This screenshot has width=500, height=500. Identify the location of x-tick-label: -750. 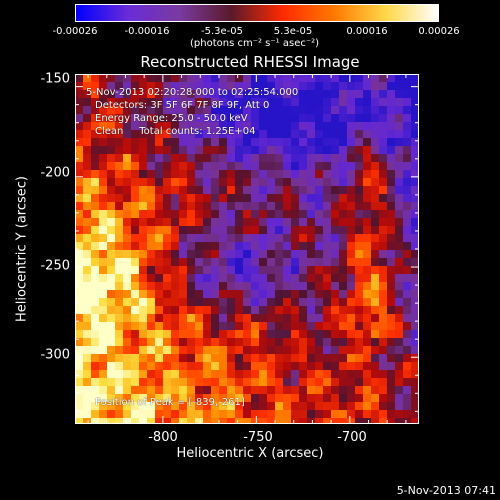
(258, 437).